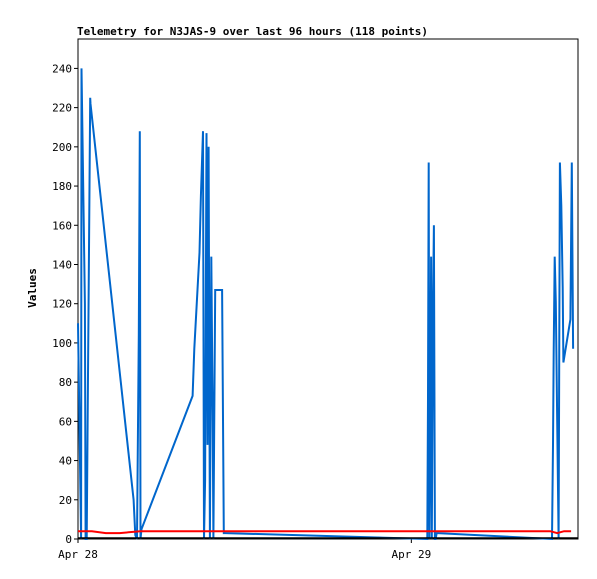  What do you see at coordinates (62, 186) in the screenshot?
I see `y-tick-label: 180` at bounding box center [62, 186].